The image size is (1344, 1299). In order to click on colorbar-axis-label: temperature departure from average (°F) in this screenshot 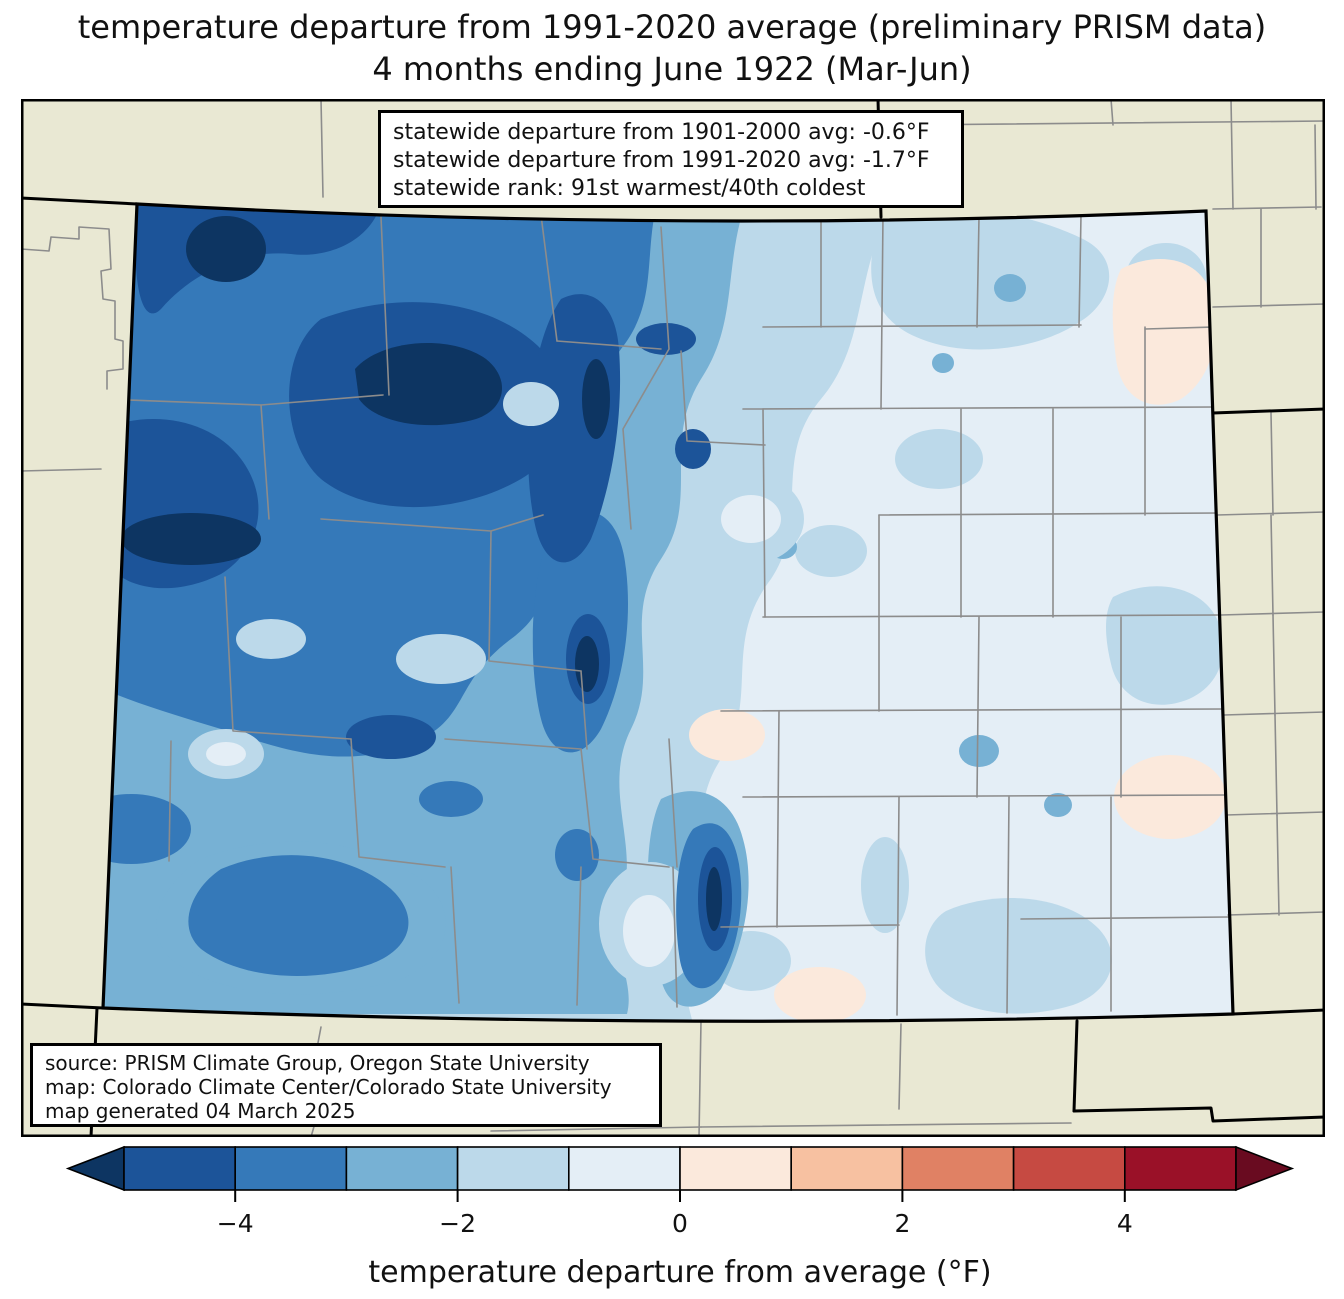, I will do `click(679, 1272)`.